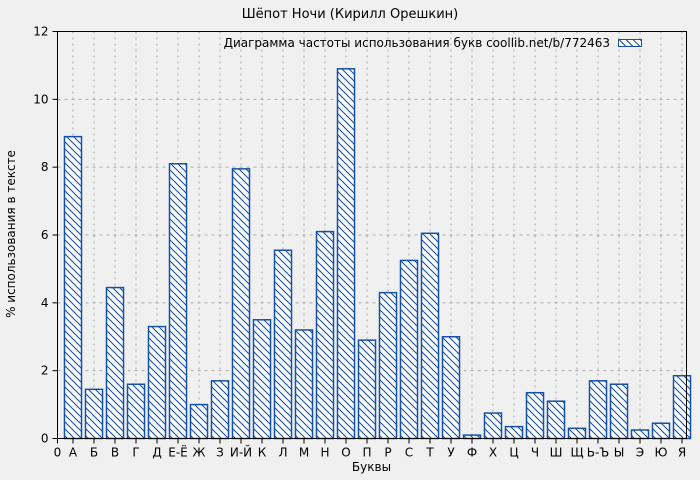 The image size is (700, 480). I want to click on x-tick-label: Н, so click(324, 453).